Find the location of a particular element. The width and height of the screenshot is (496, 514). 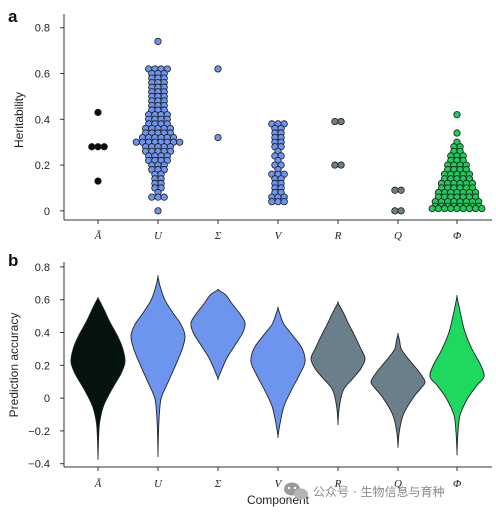

watermark: 公众号 · 生物信息与育种 is located at coordinates (364, 491).